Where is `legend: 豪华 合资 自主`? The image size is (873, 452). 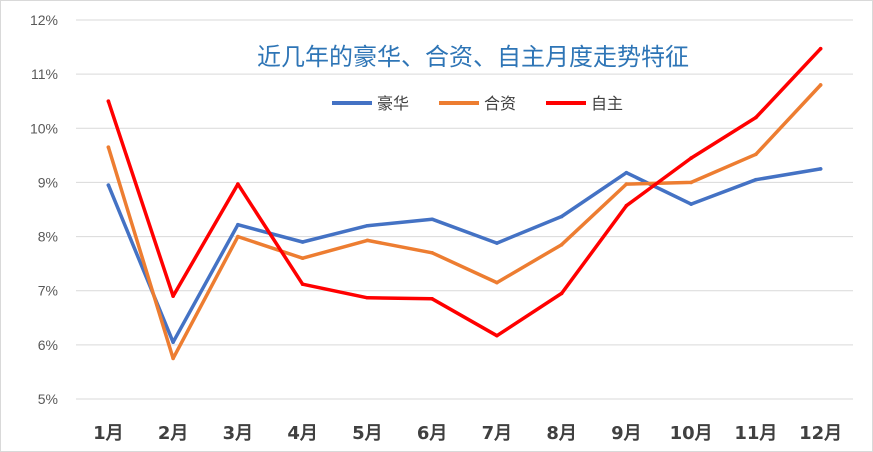 legend: 豪华 合资 自主 is located at coordinates (477, 103).